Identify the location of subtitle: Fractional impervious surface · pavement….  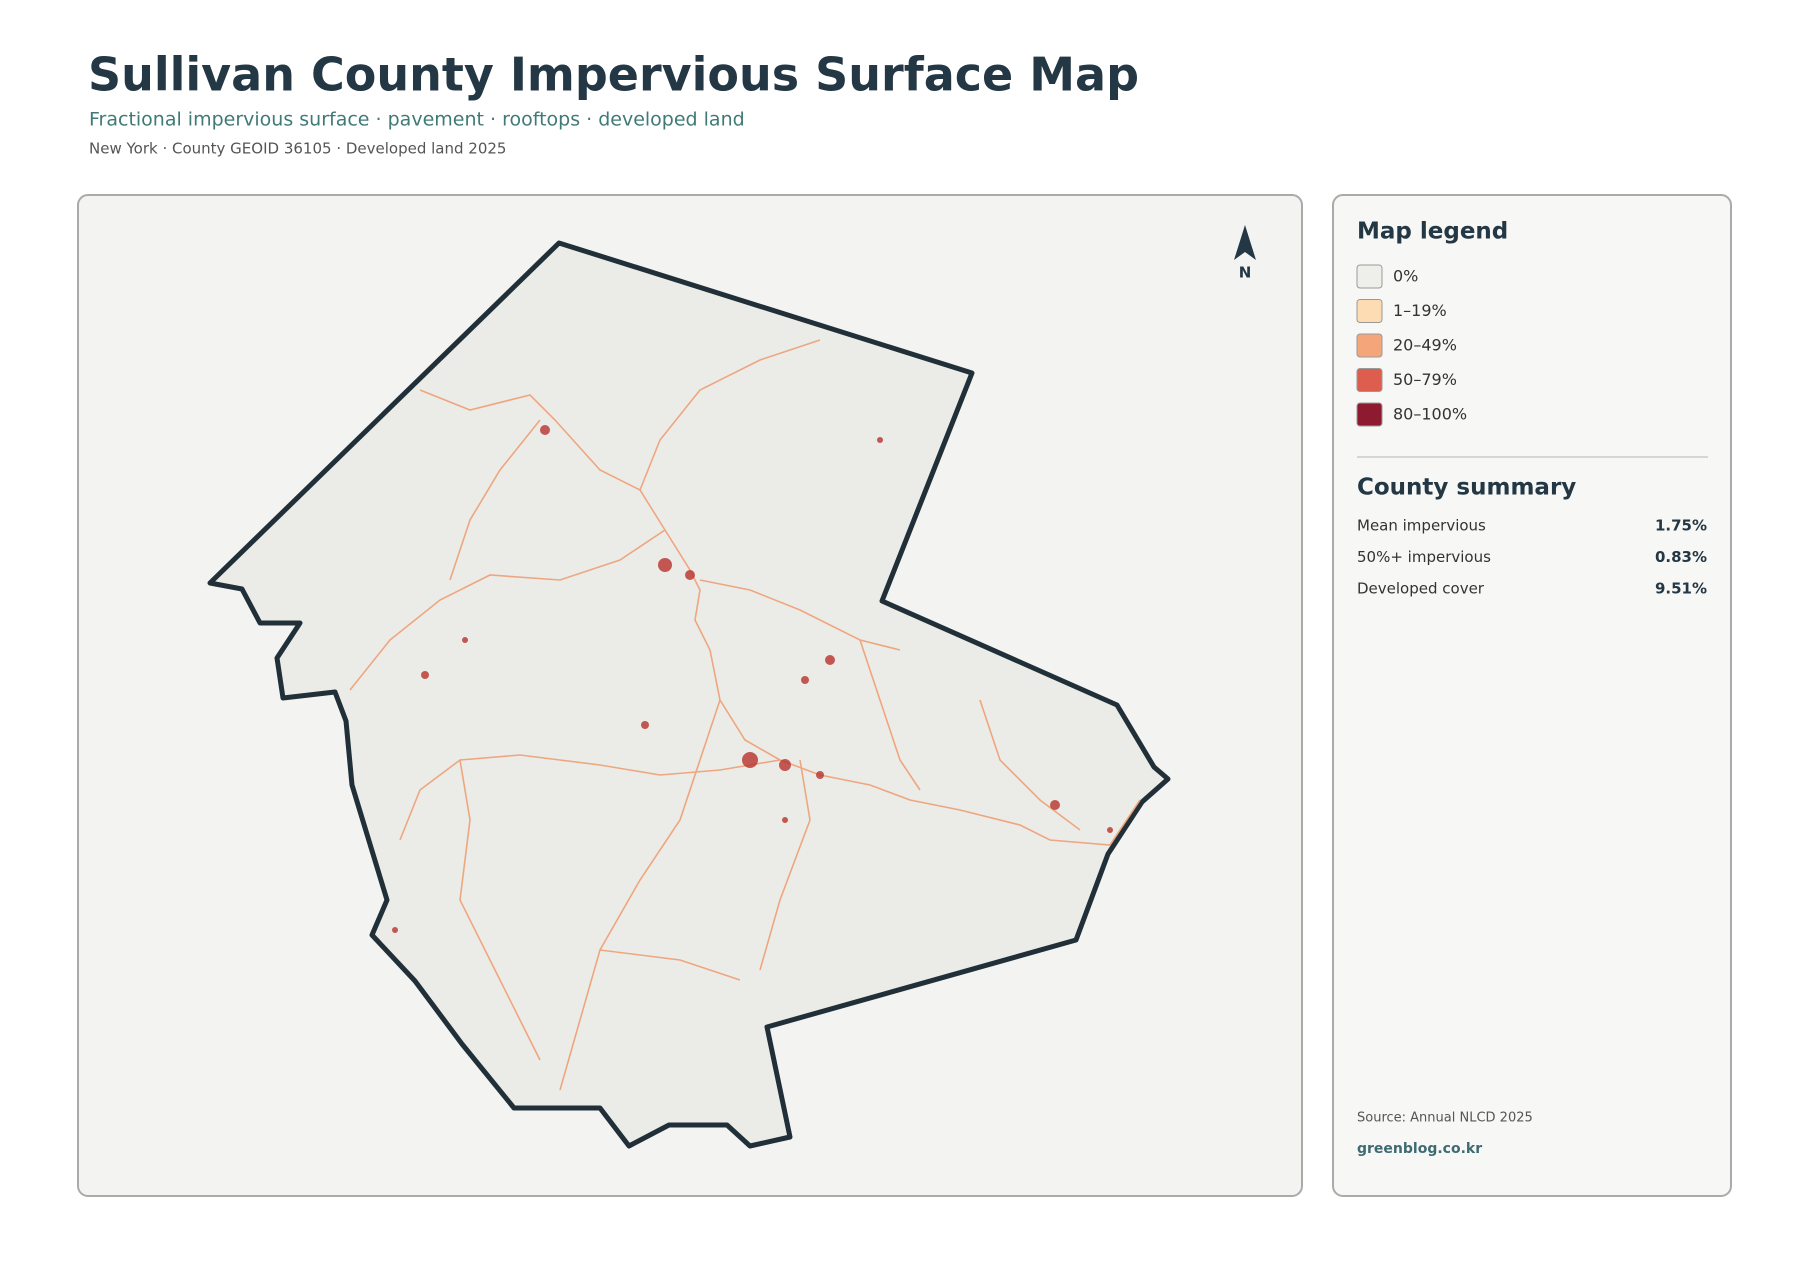
(417, 120).